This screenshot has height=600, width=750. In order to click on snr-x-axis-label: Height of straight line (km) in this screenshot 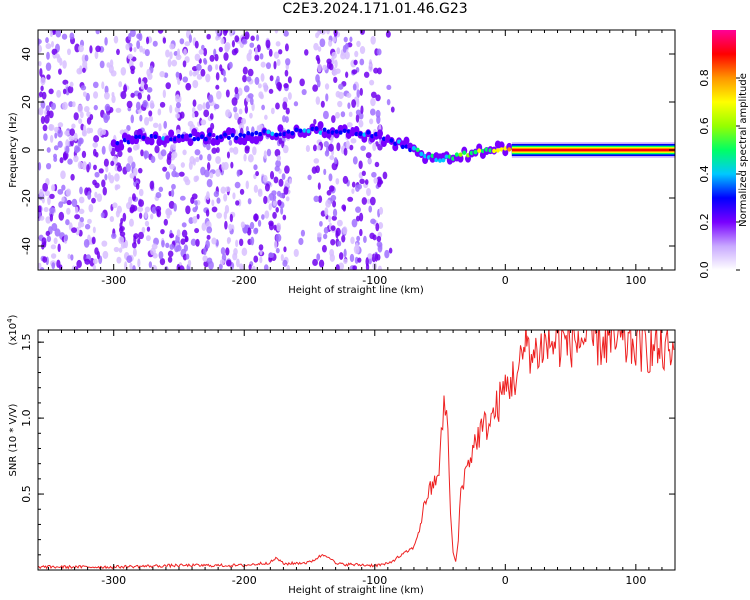, I will do `click(356, 590)`.